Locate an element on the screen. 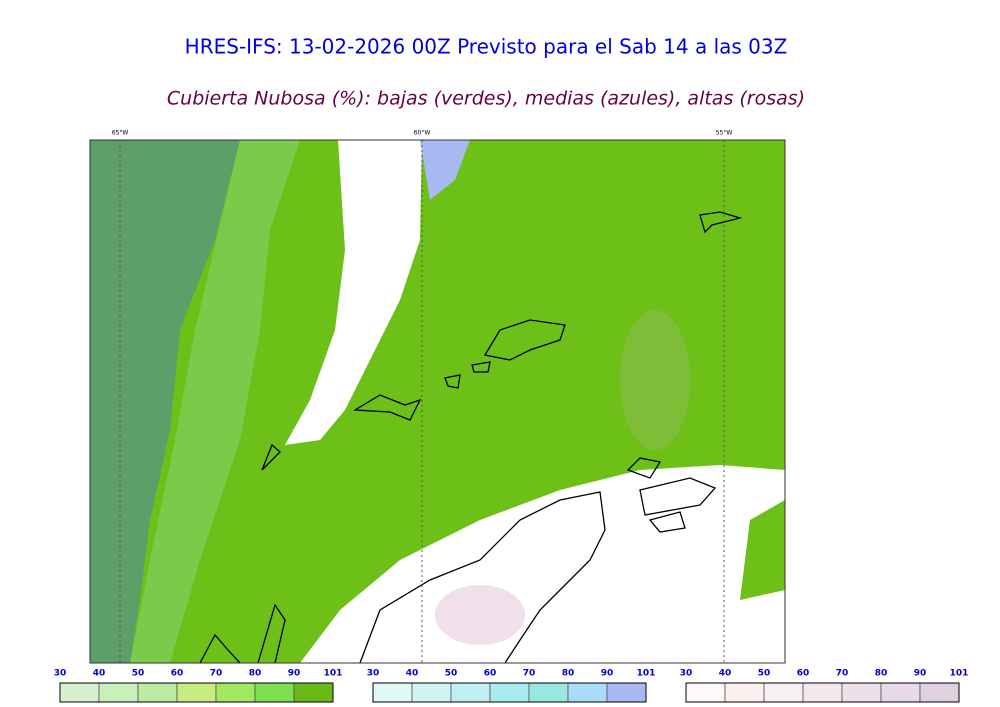 This screenshot has height=707, width=1000. clear-area-south is located at coordinates (542, 564).